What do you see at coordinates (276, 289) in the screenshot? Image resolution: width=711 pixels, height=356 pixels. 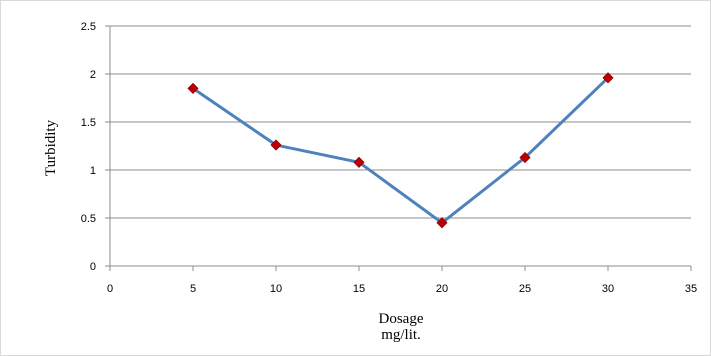 I see `x-tick-label-10: 10` at bounding box center [276, 289].